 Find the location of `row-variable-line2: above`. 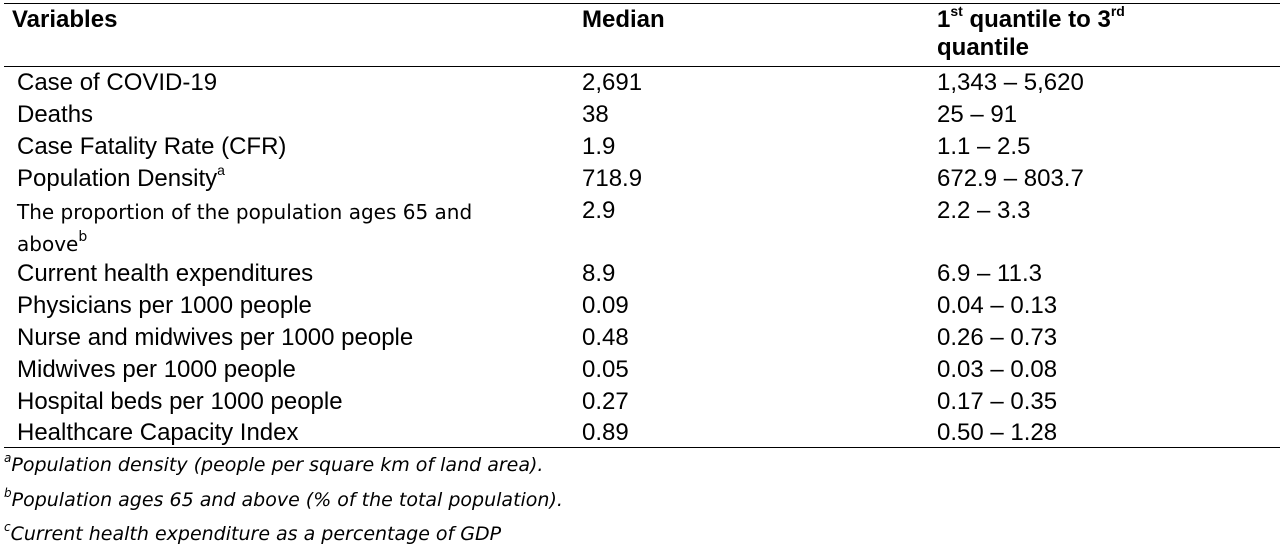

row-variable-line2: above is located at coordinates (48, 244).